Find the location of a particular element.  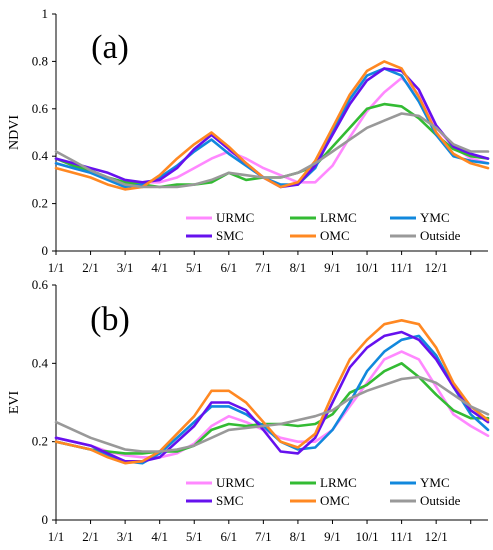

panel-label: (b) is located at coordinates (110, 319).